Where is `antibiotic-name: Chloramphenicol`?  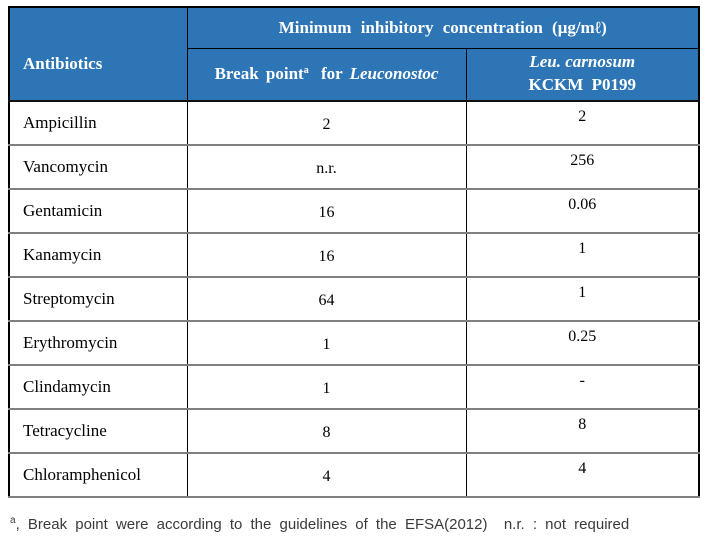
antibiotic-name: Chloramphenicol is located at coordinates (98, 474).